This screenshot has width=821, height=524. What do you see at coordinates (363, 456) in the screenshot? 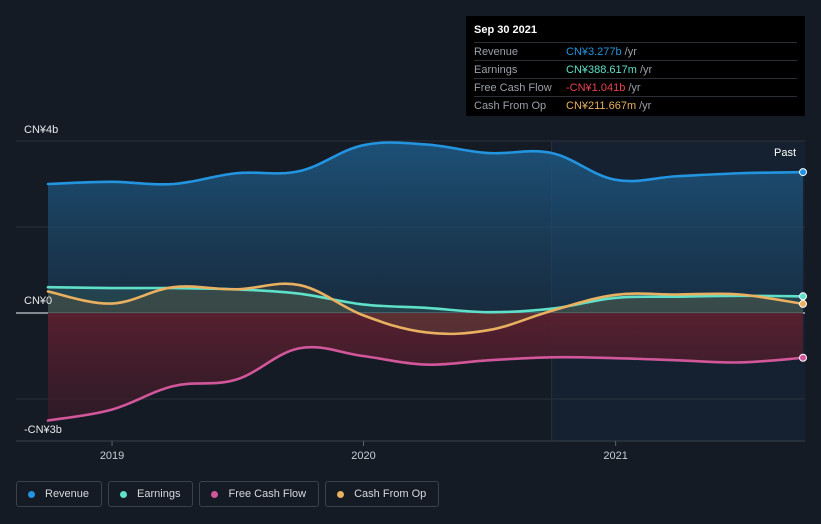
I see `x-tick-label: 2020` at bounding box center [363, 456].